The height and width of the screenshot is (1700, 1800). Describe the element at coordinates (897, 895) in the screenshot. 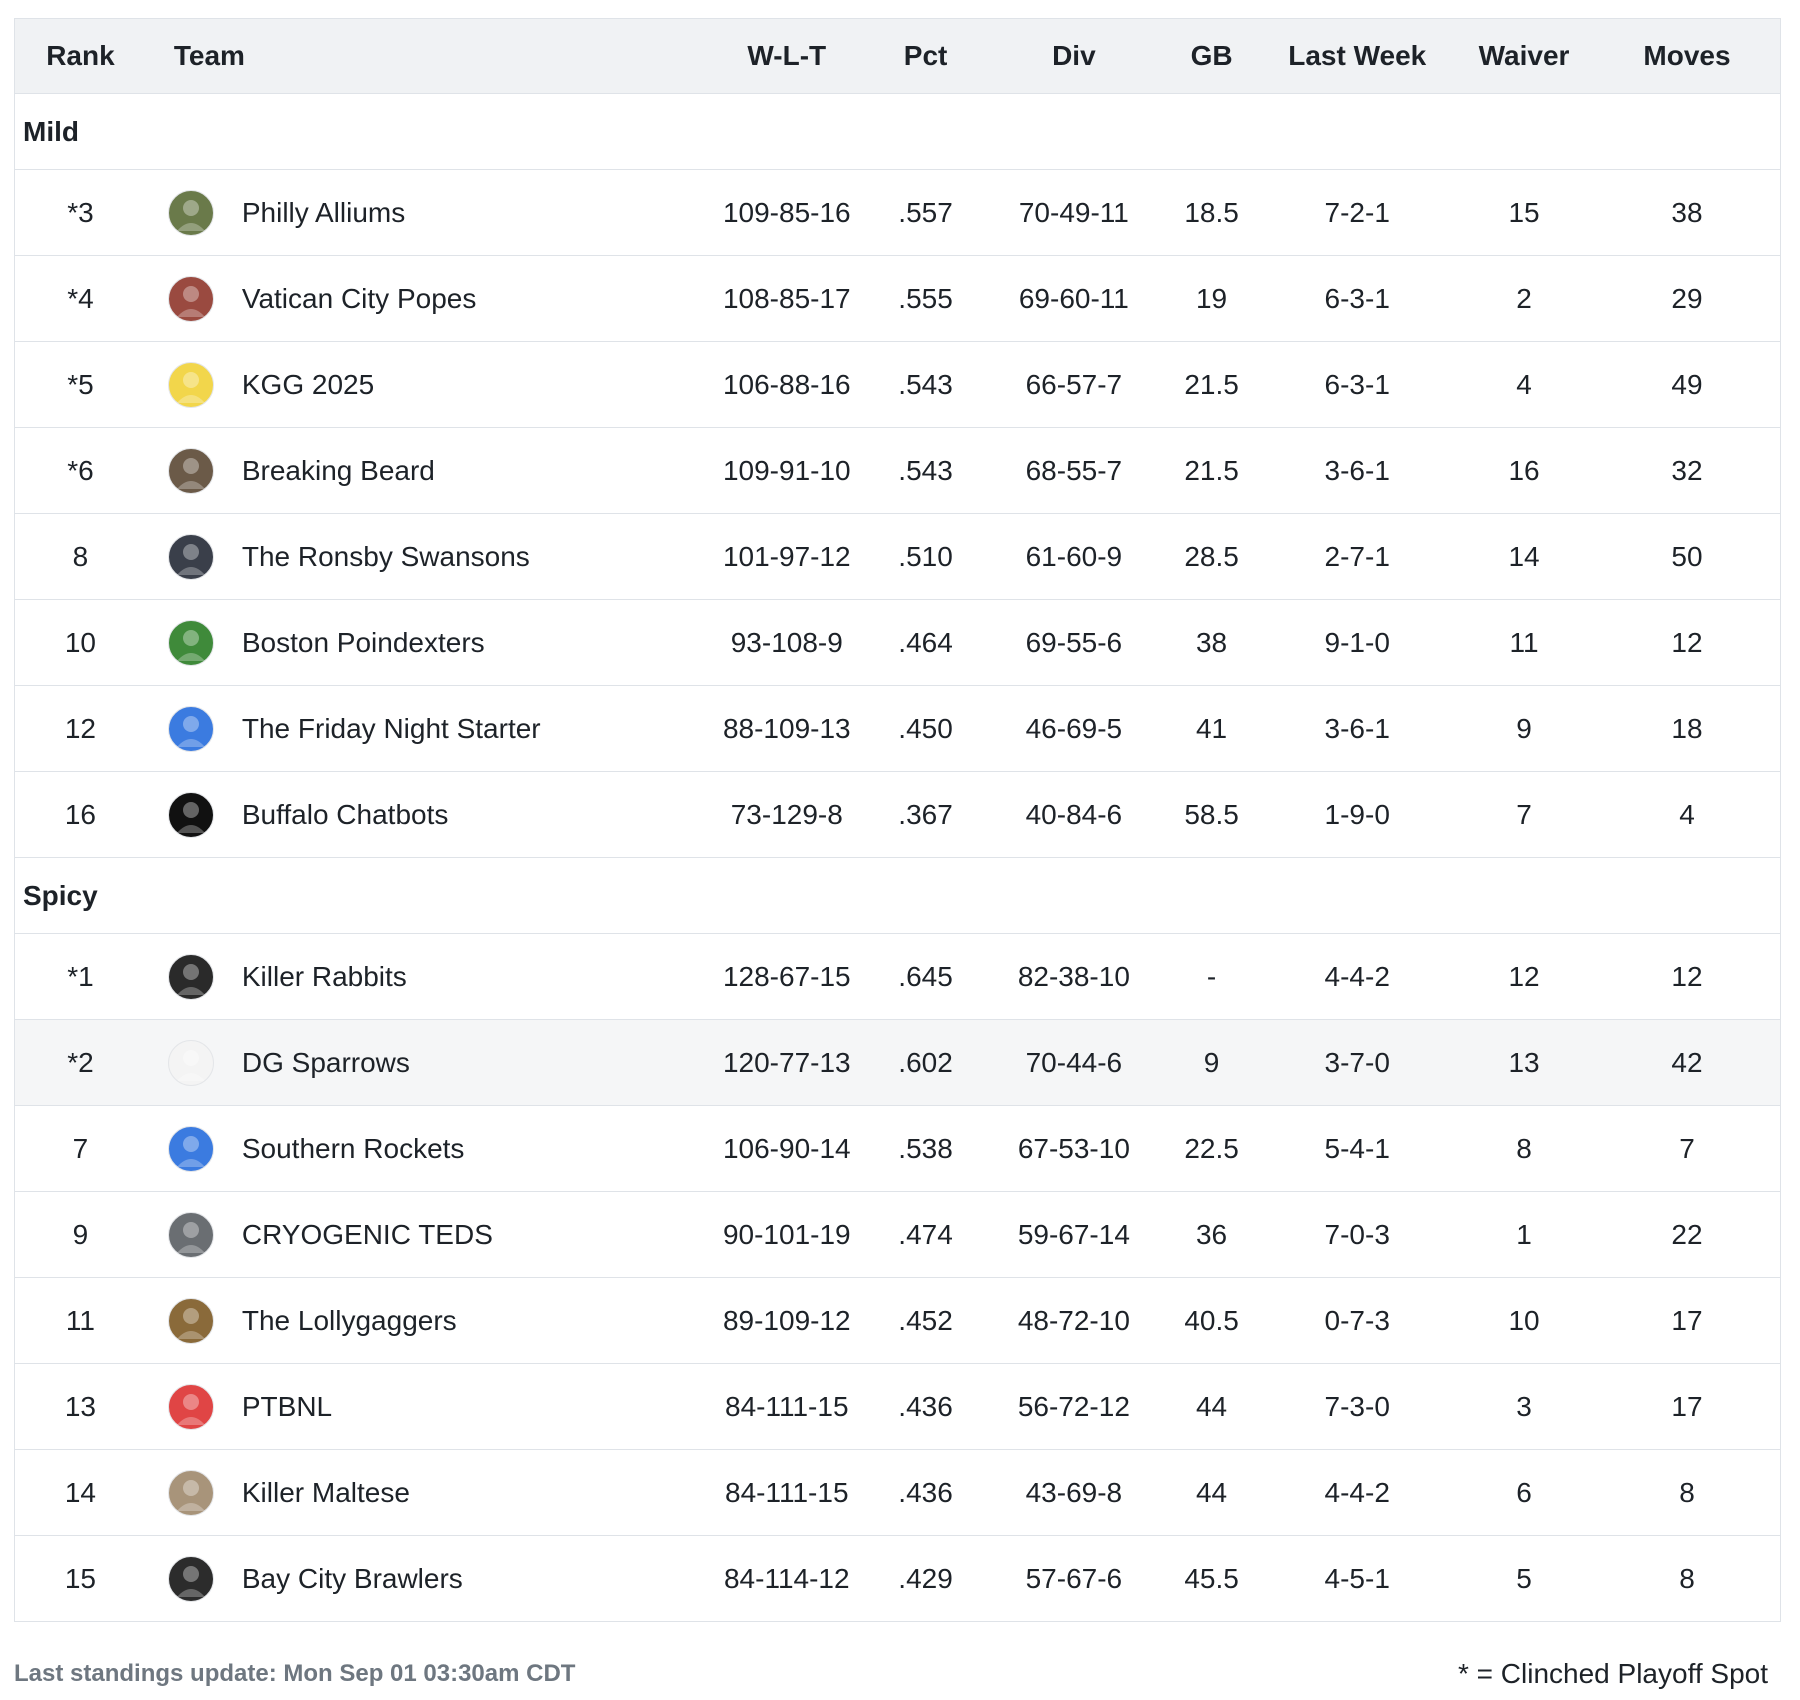

I see `section-header: Spicy` at that location.